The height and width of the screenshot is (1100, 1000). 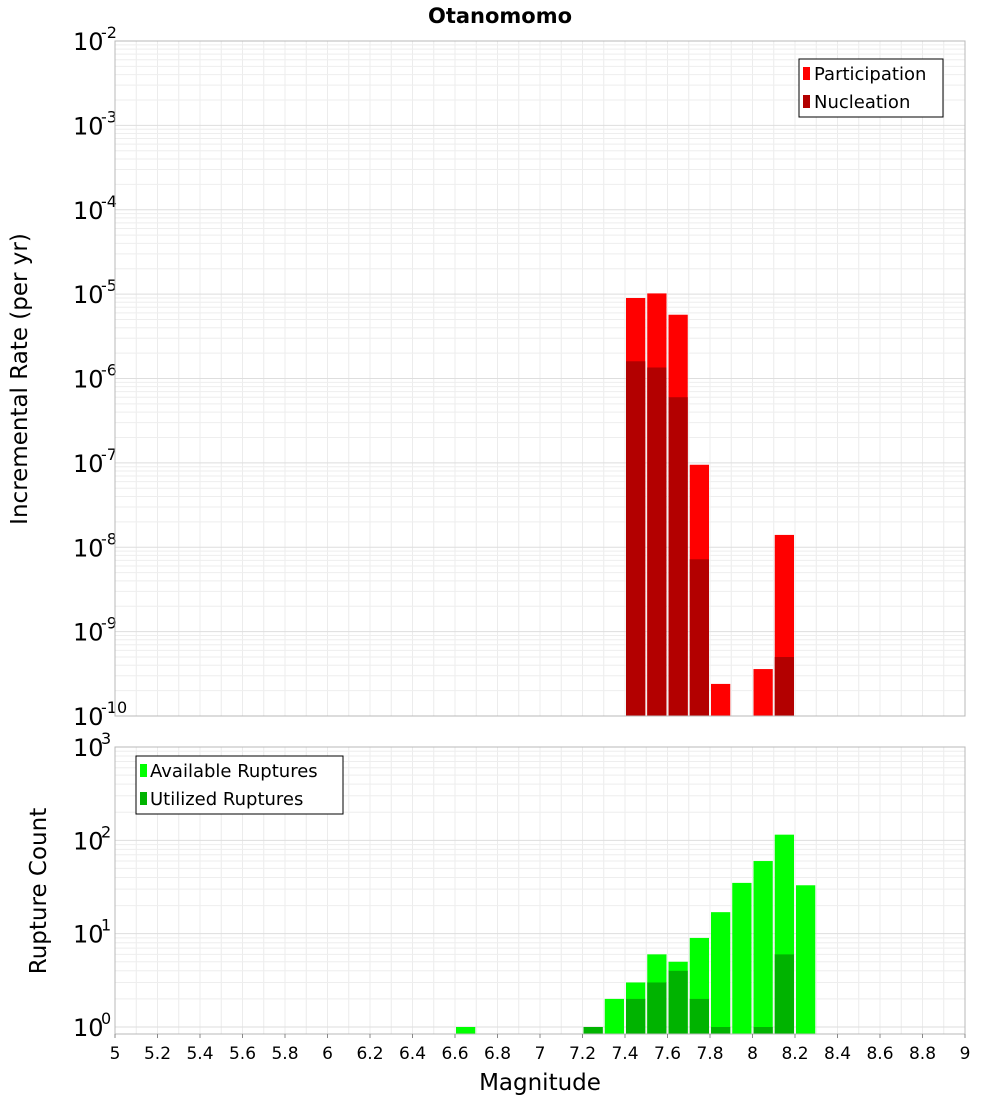 I want to click on x-tick-label: 6.8, so click(x=497, y=1054).